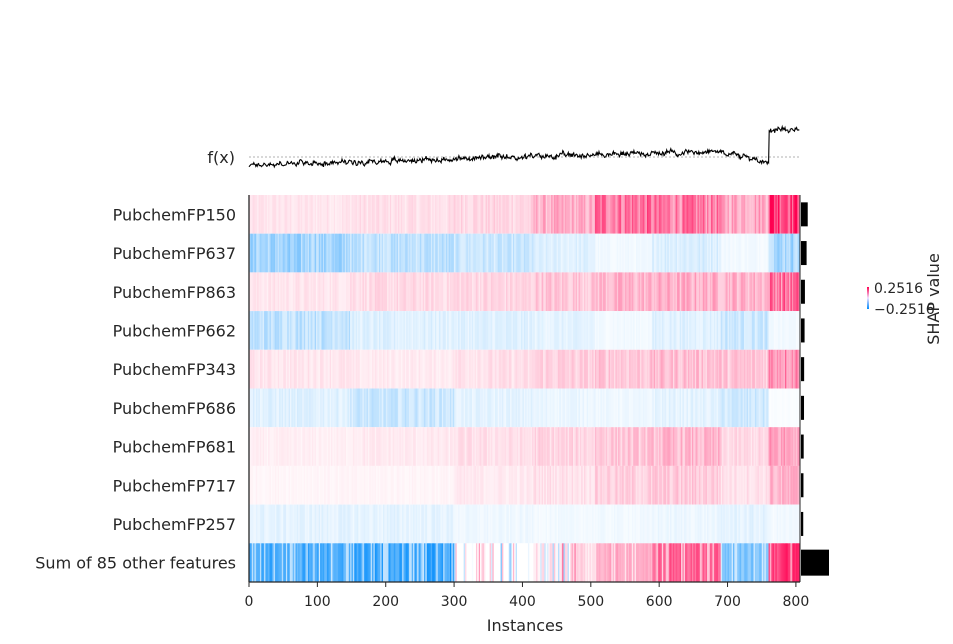 The width and height of the screenshot is (953, 644). I want to click on feature-label: PubchemFP150, so click(174, 214).